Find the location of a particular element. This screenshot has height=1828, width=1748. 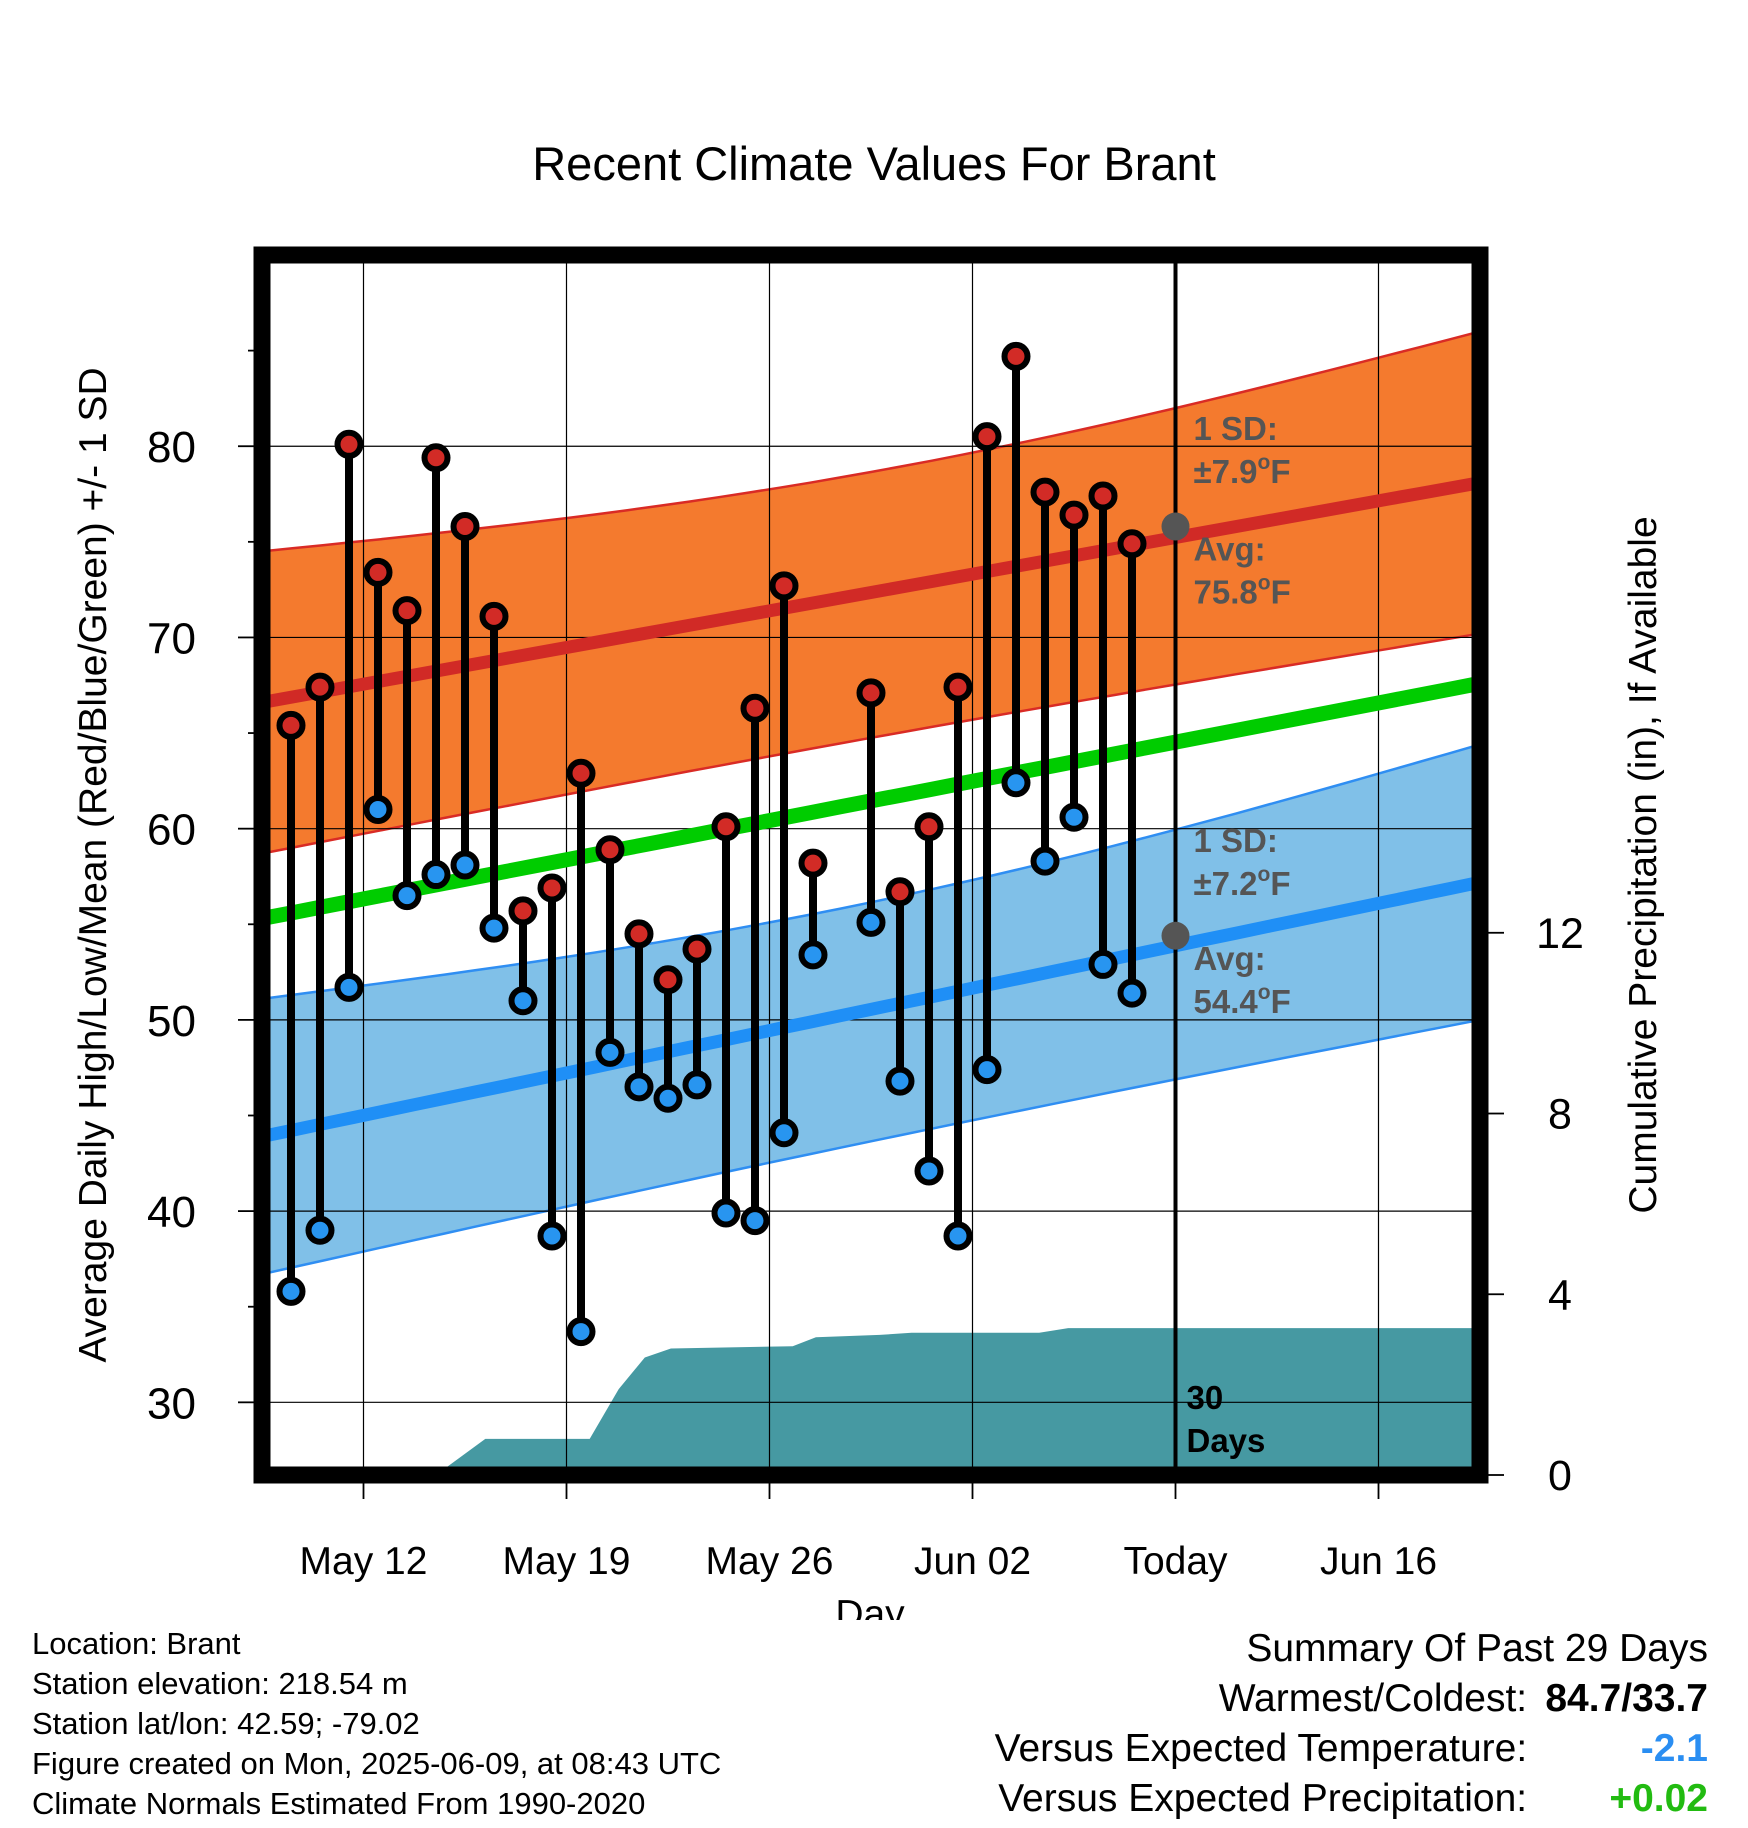

warmest-value: 84.7/33.7 is located at coordinates (1626, 1698).